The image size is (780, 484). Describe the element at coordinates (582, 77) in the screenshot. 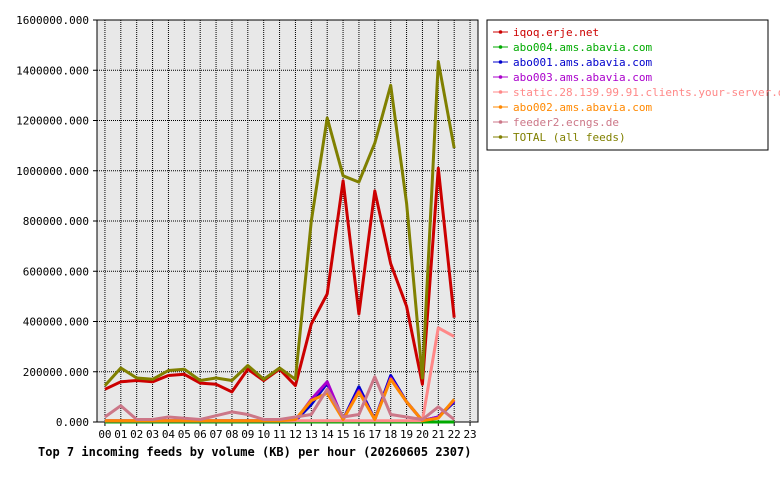

I see `legend-label: abo003.ams.abavia.com` at that location.